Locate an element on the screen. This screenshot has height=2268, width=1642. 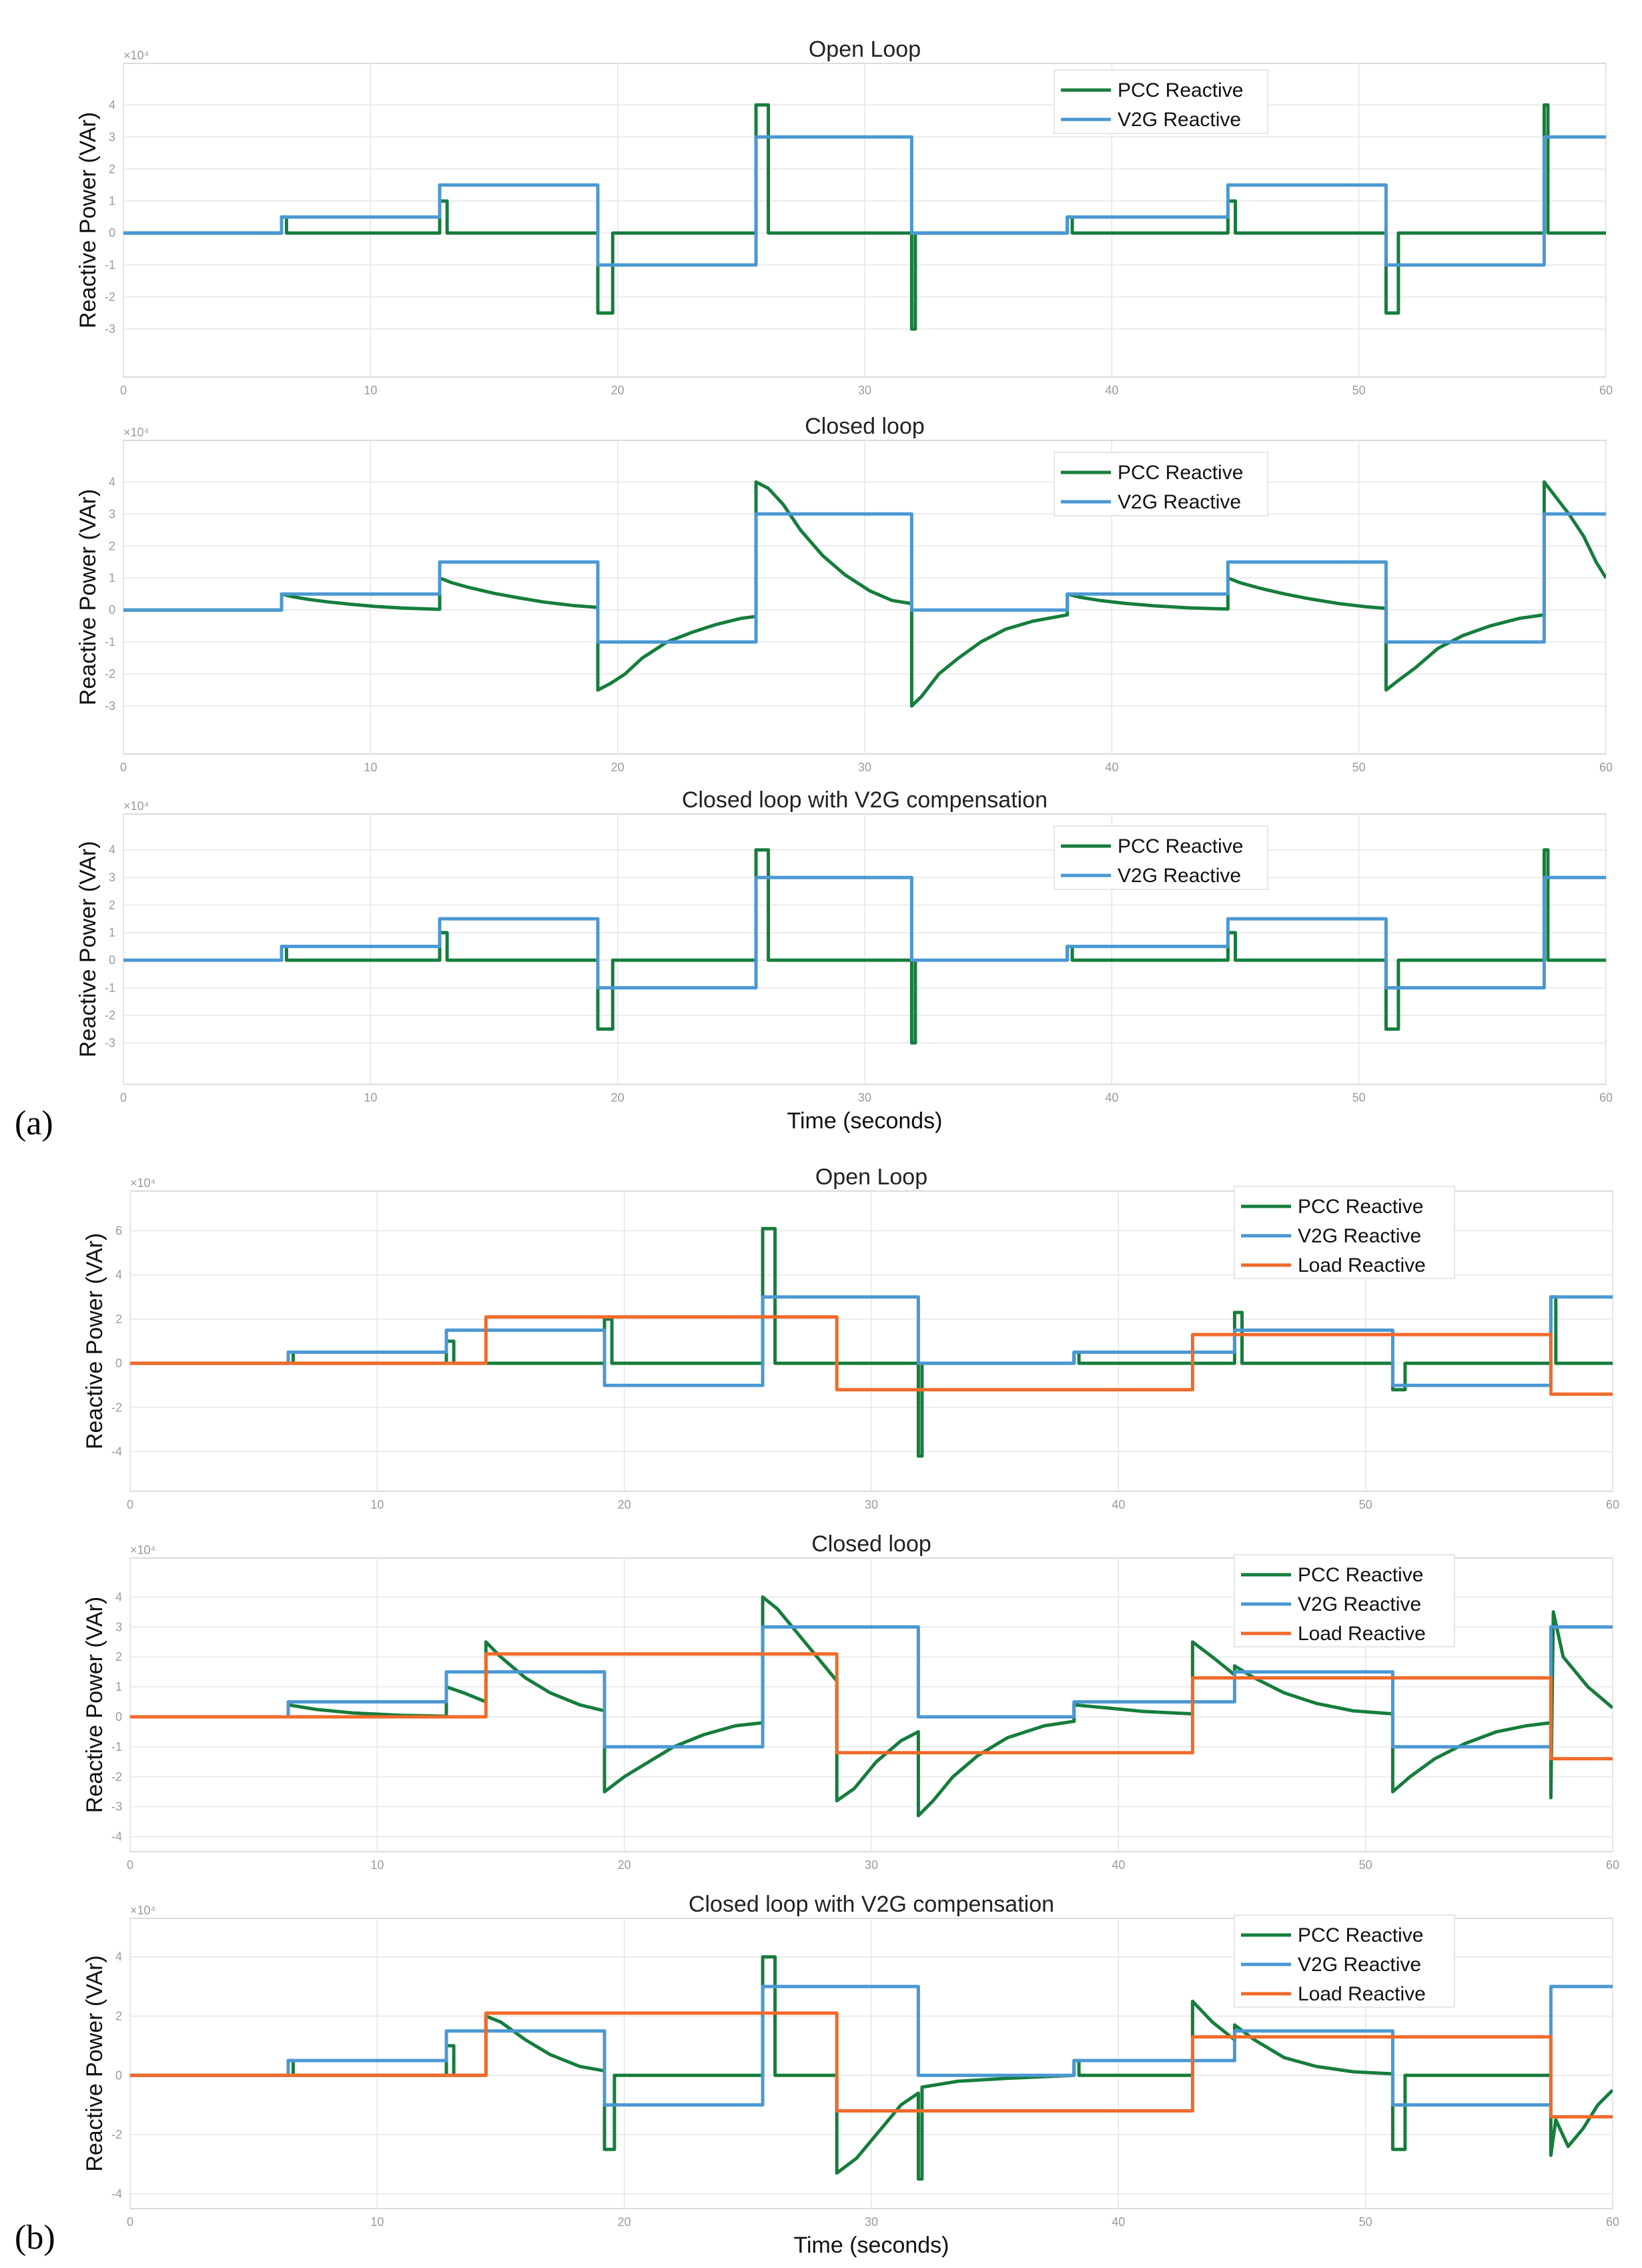
y-tick-label: -1 is located at coordinates (110, 987).